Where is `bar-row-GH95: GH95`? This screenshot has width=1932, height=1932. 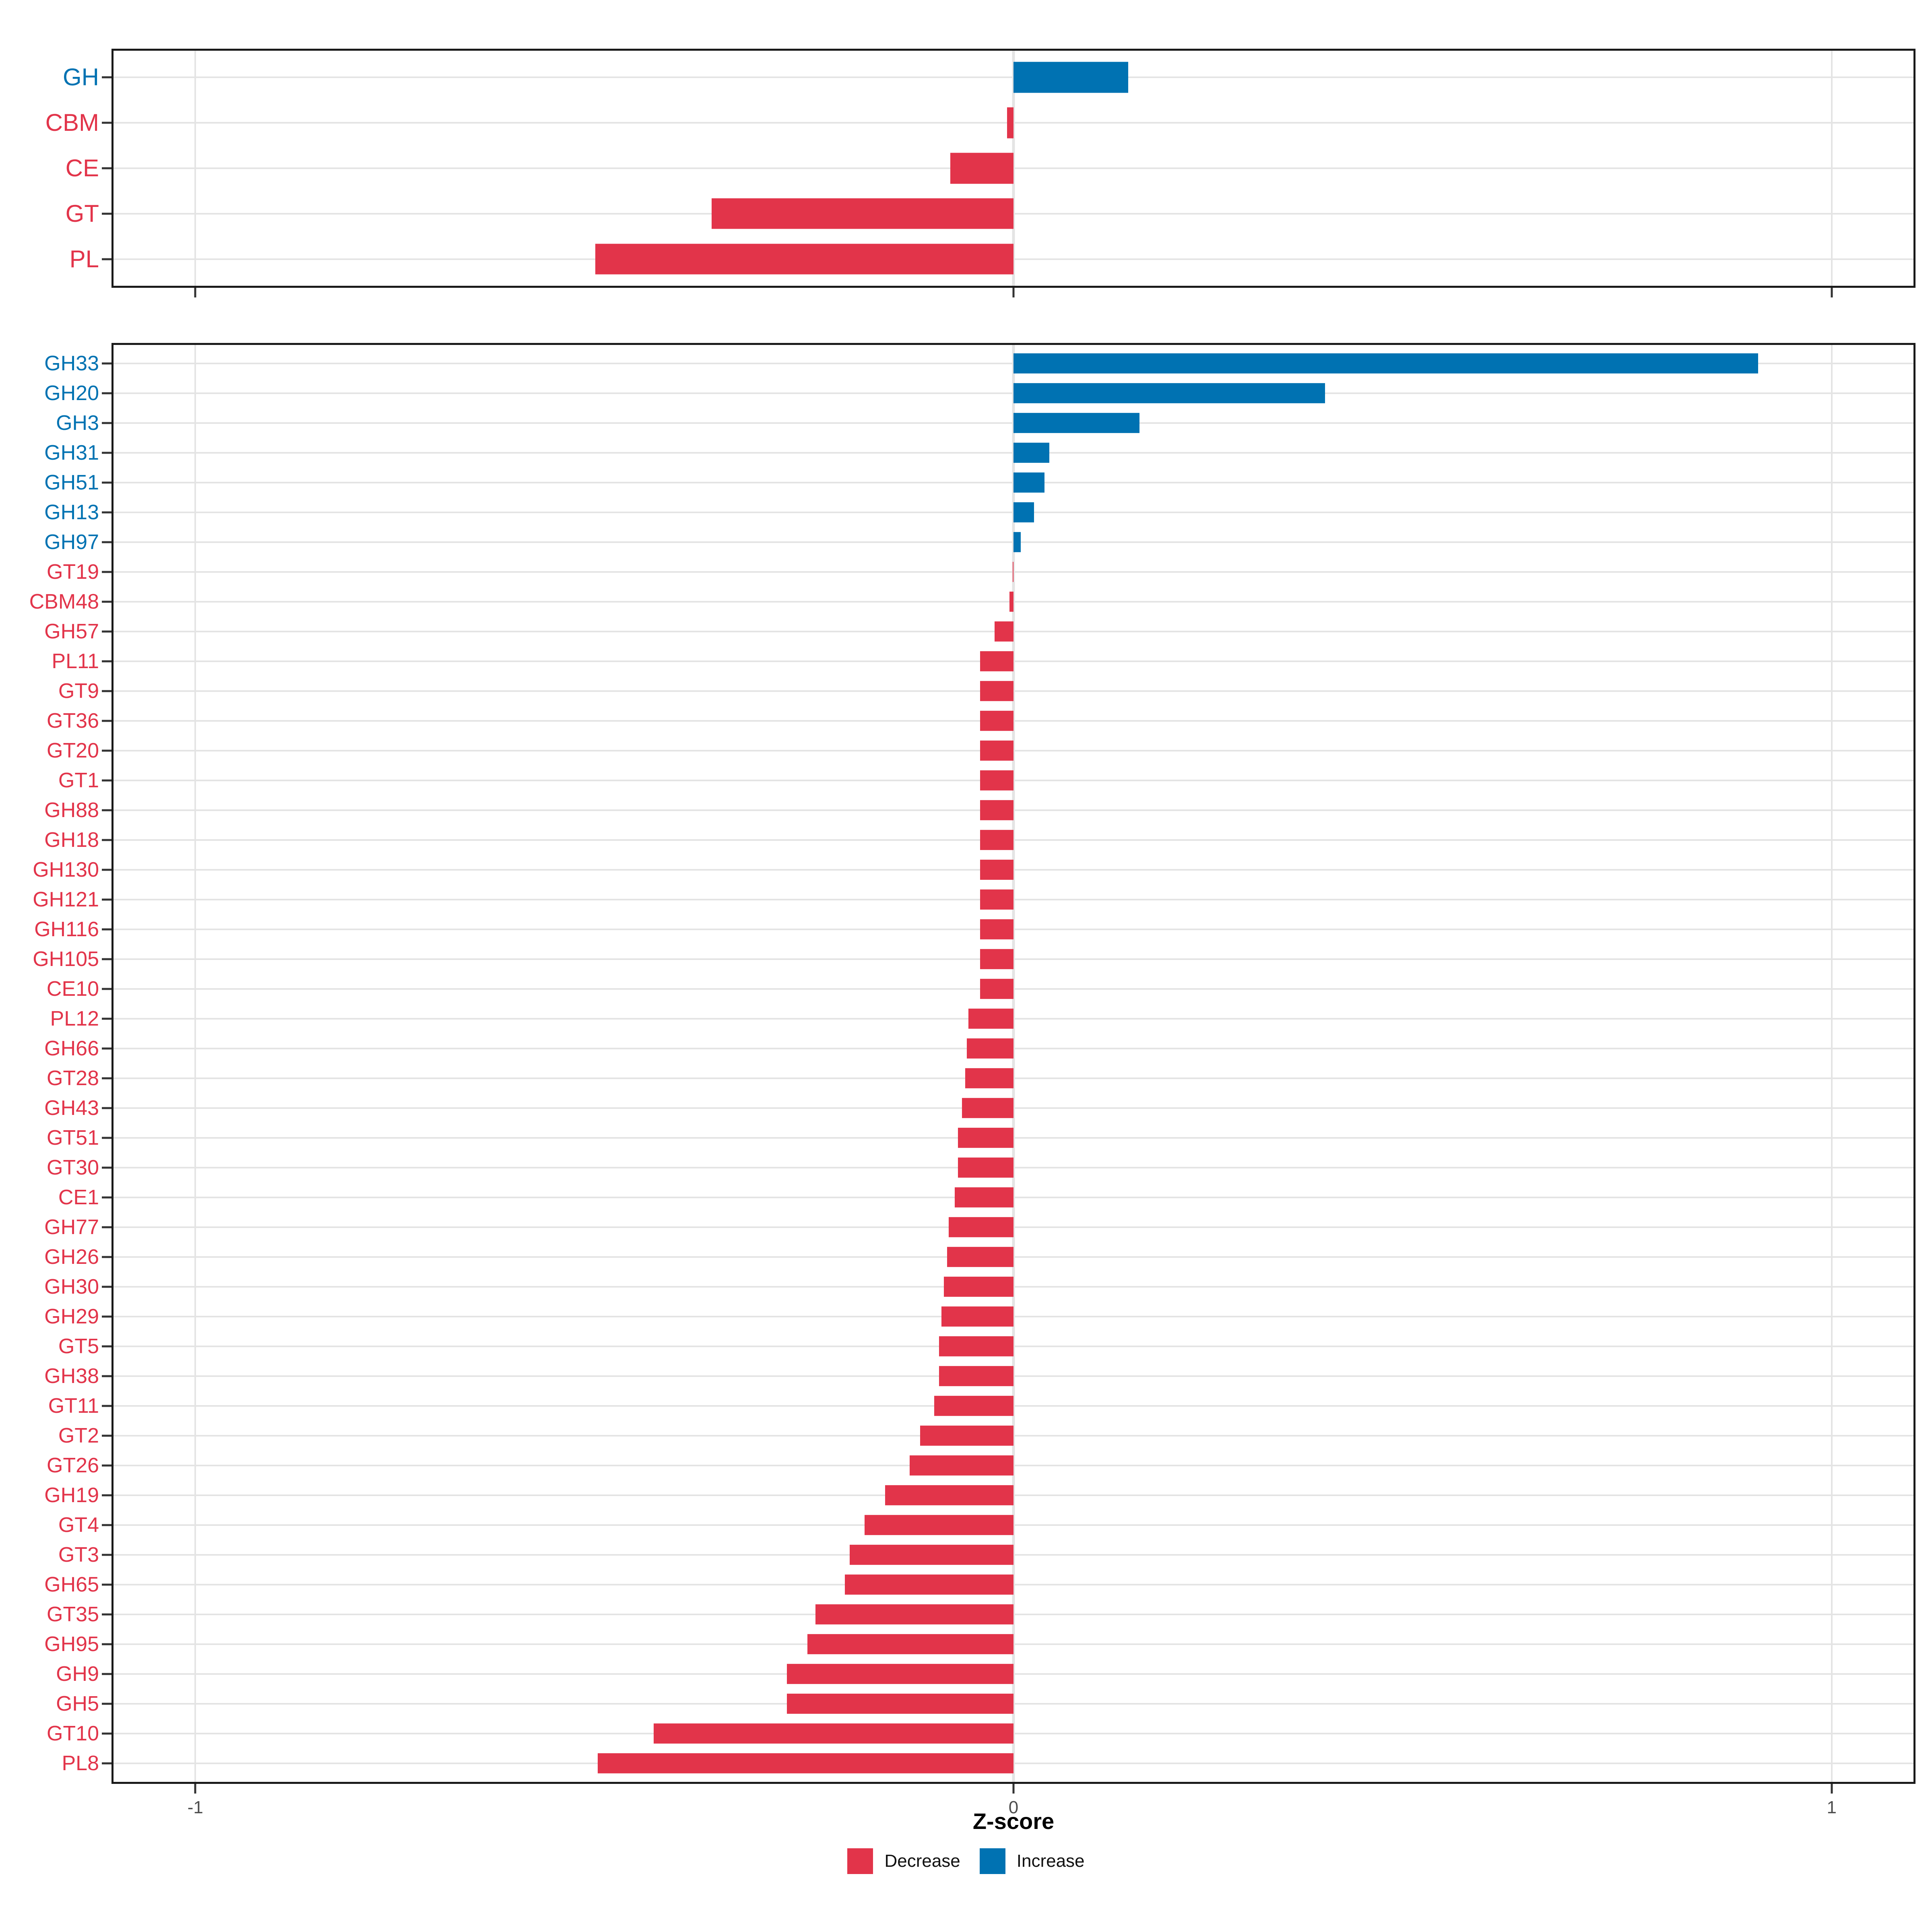
bar-row-GH95: GH95 is located at coordinates (978, 1644).